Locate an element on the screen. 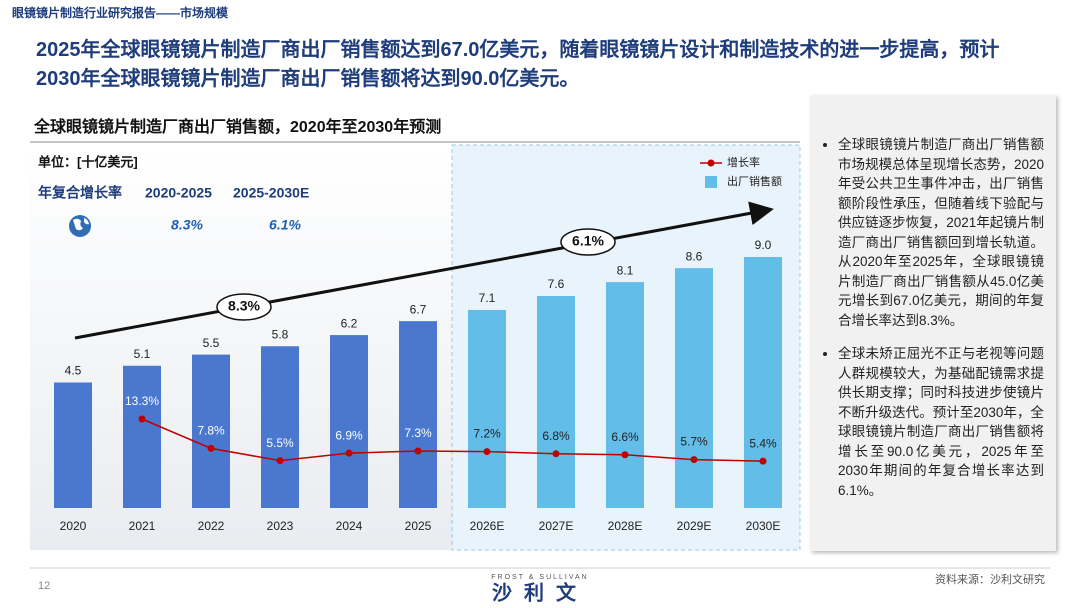 The image size is (1080, 608). x-tick-label: 2021 is located at coordinates (142, 526).